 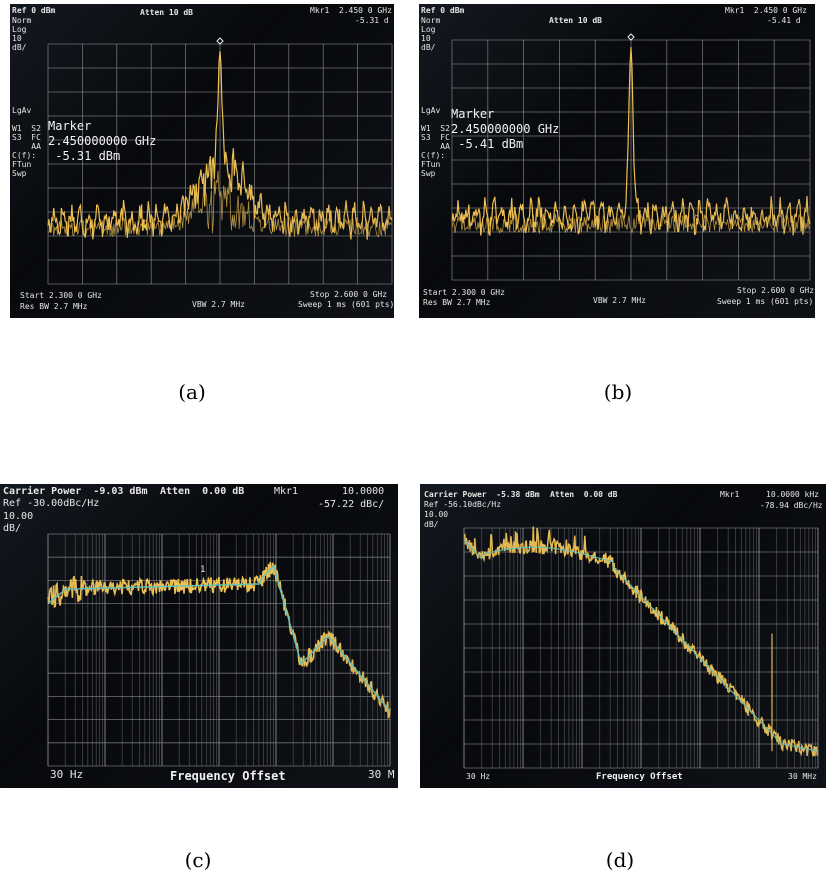 What do you see at coordinates (203, 570) in the screenshot?
I see `marker-number: 1` at bounding box center [203, 570].